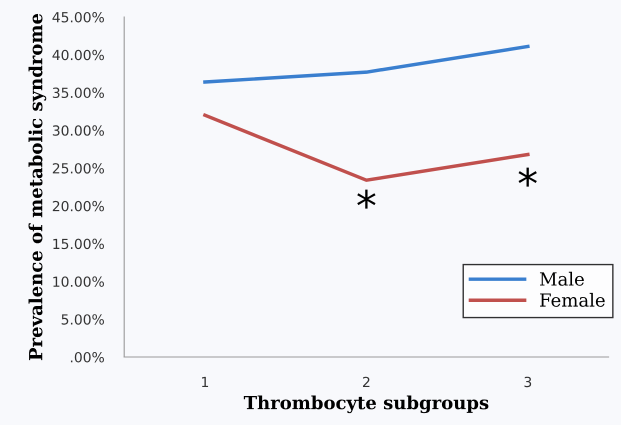 This screenshot has width=621, height=425. I want to click on y-tick-label: 40.00%, so click(78, 55).